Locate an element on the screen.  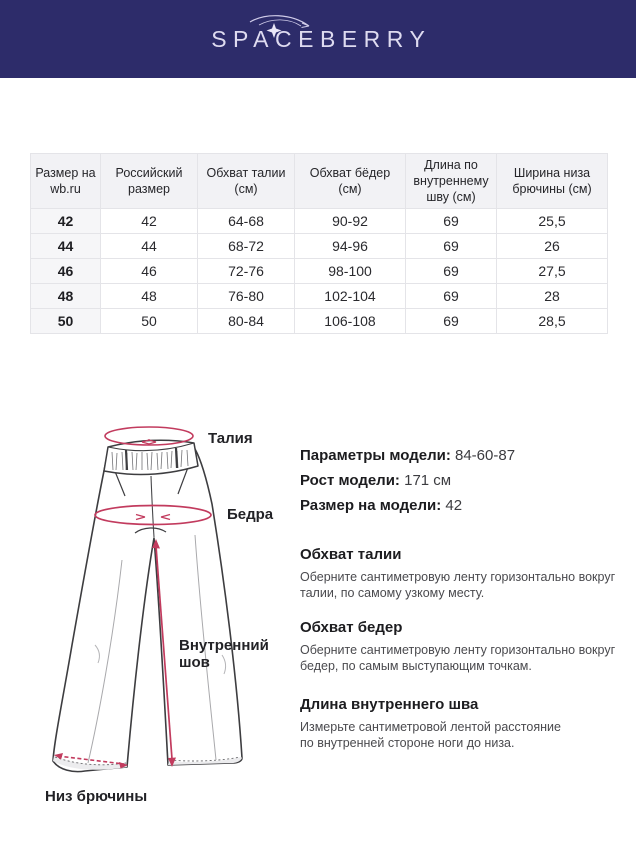
size-value-cell: 72-76 is located at coordinates (246, 271).